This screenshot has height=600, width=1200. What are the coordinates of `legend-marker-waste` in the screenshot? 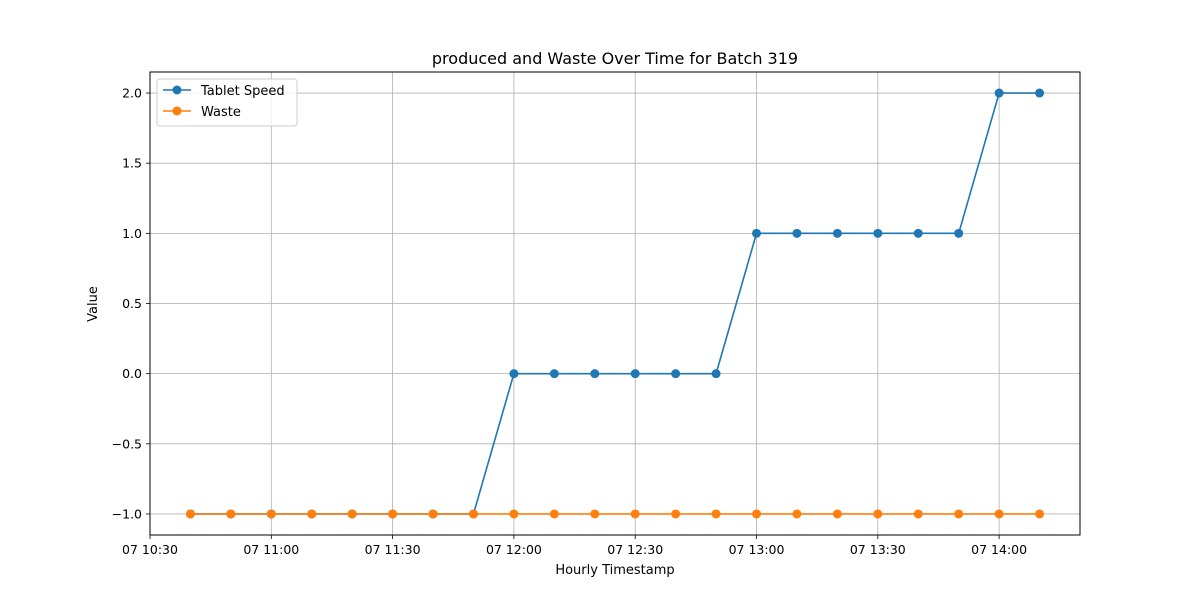 It's located at (177, 111).